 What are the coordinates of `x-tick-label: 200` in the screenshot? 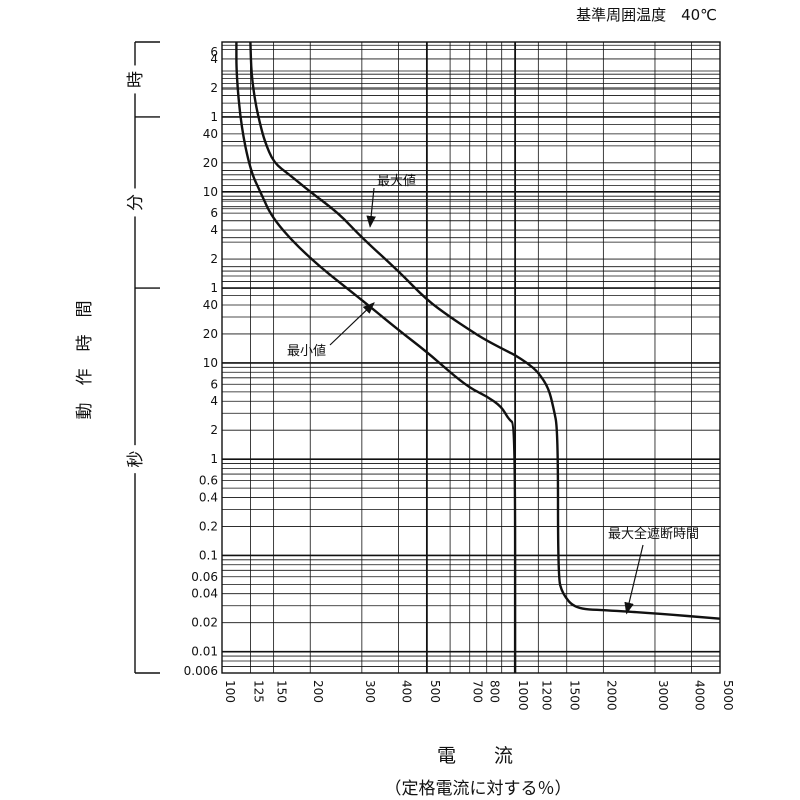 It's located at (318, 691).